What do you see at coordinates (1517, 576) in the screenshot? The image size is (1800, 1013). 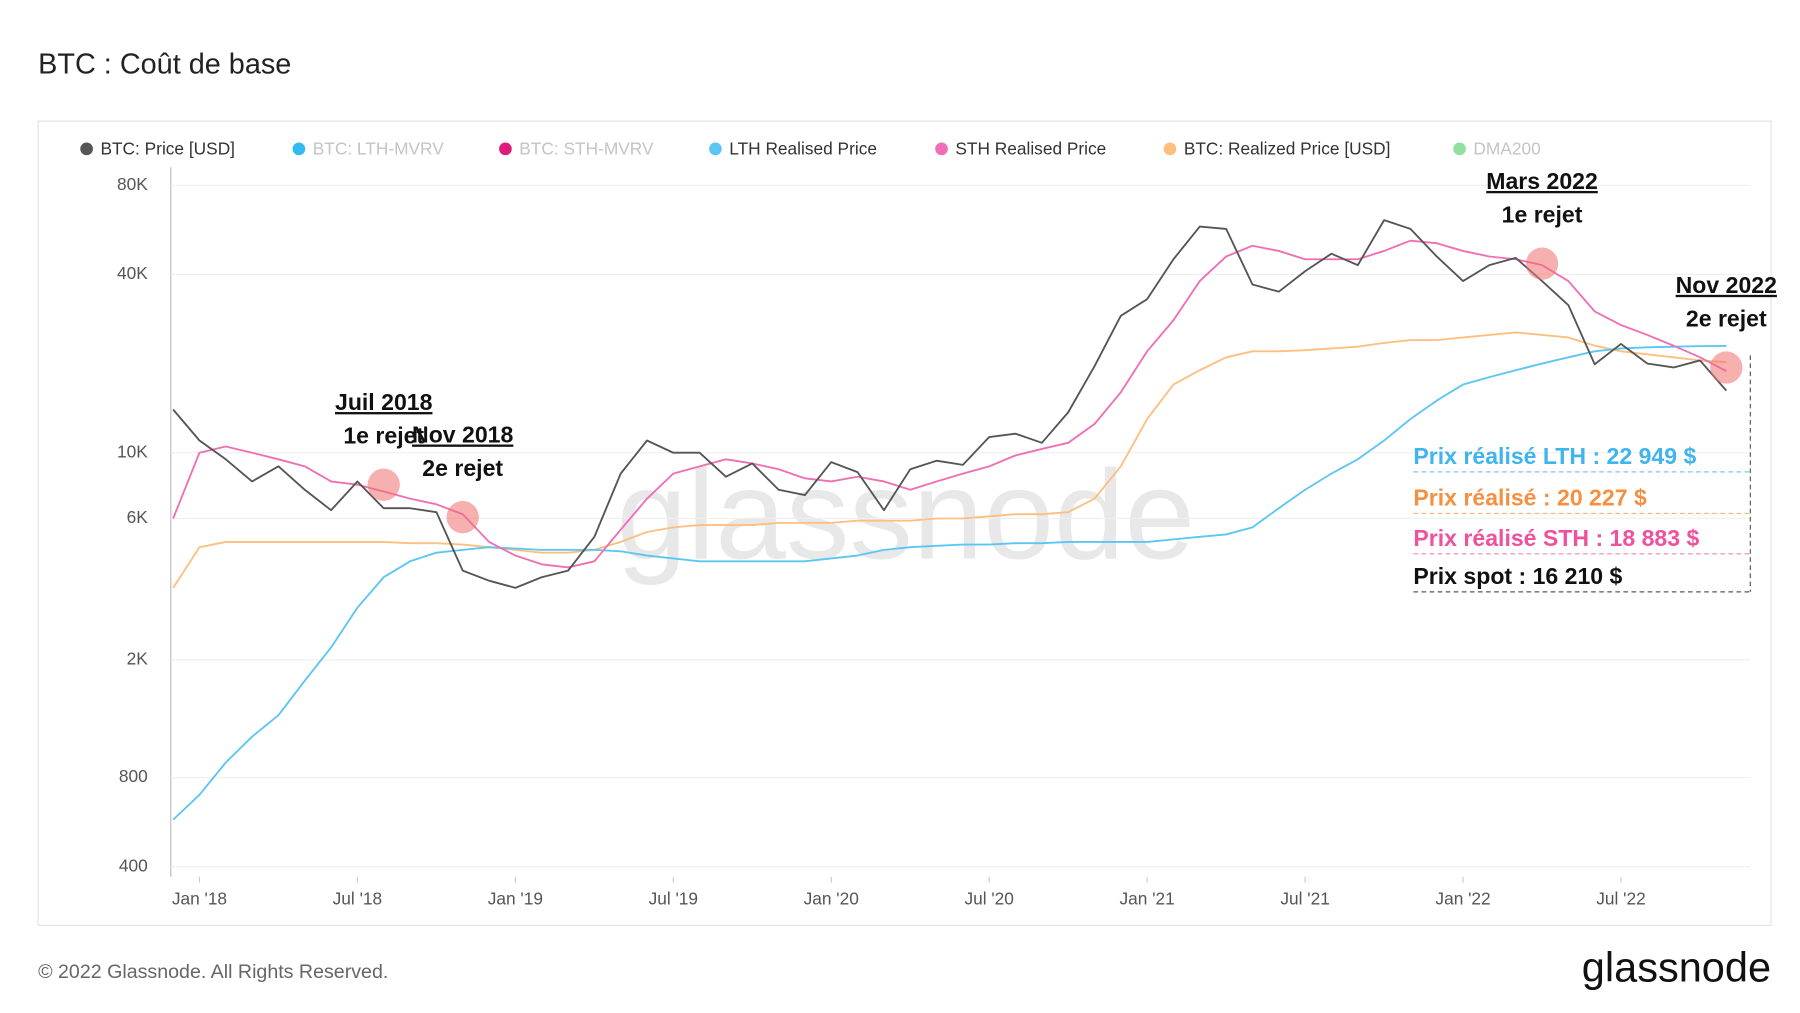 I see `price-label: Prix spot : 16 210 $` at bounding box center [1517, 576].